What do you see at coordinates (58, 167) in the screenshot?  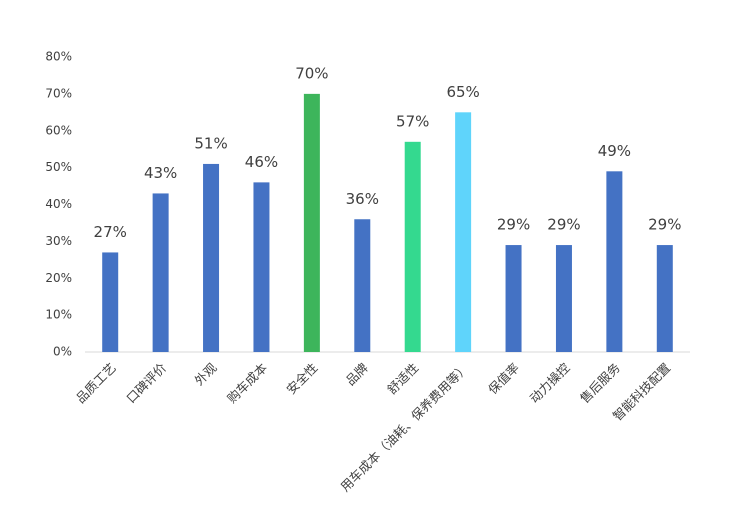 I see `y-tick-label: 50%` at bounding box center [58, 167].